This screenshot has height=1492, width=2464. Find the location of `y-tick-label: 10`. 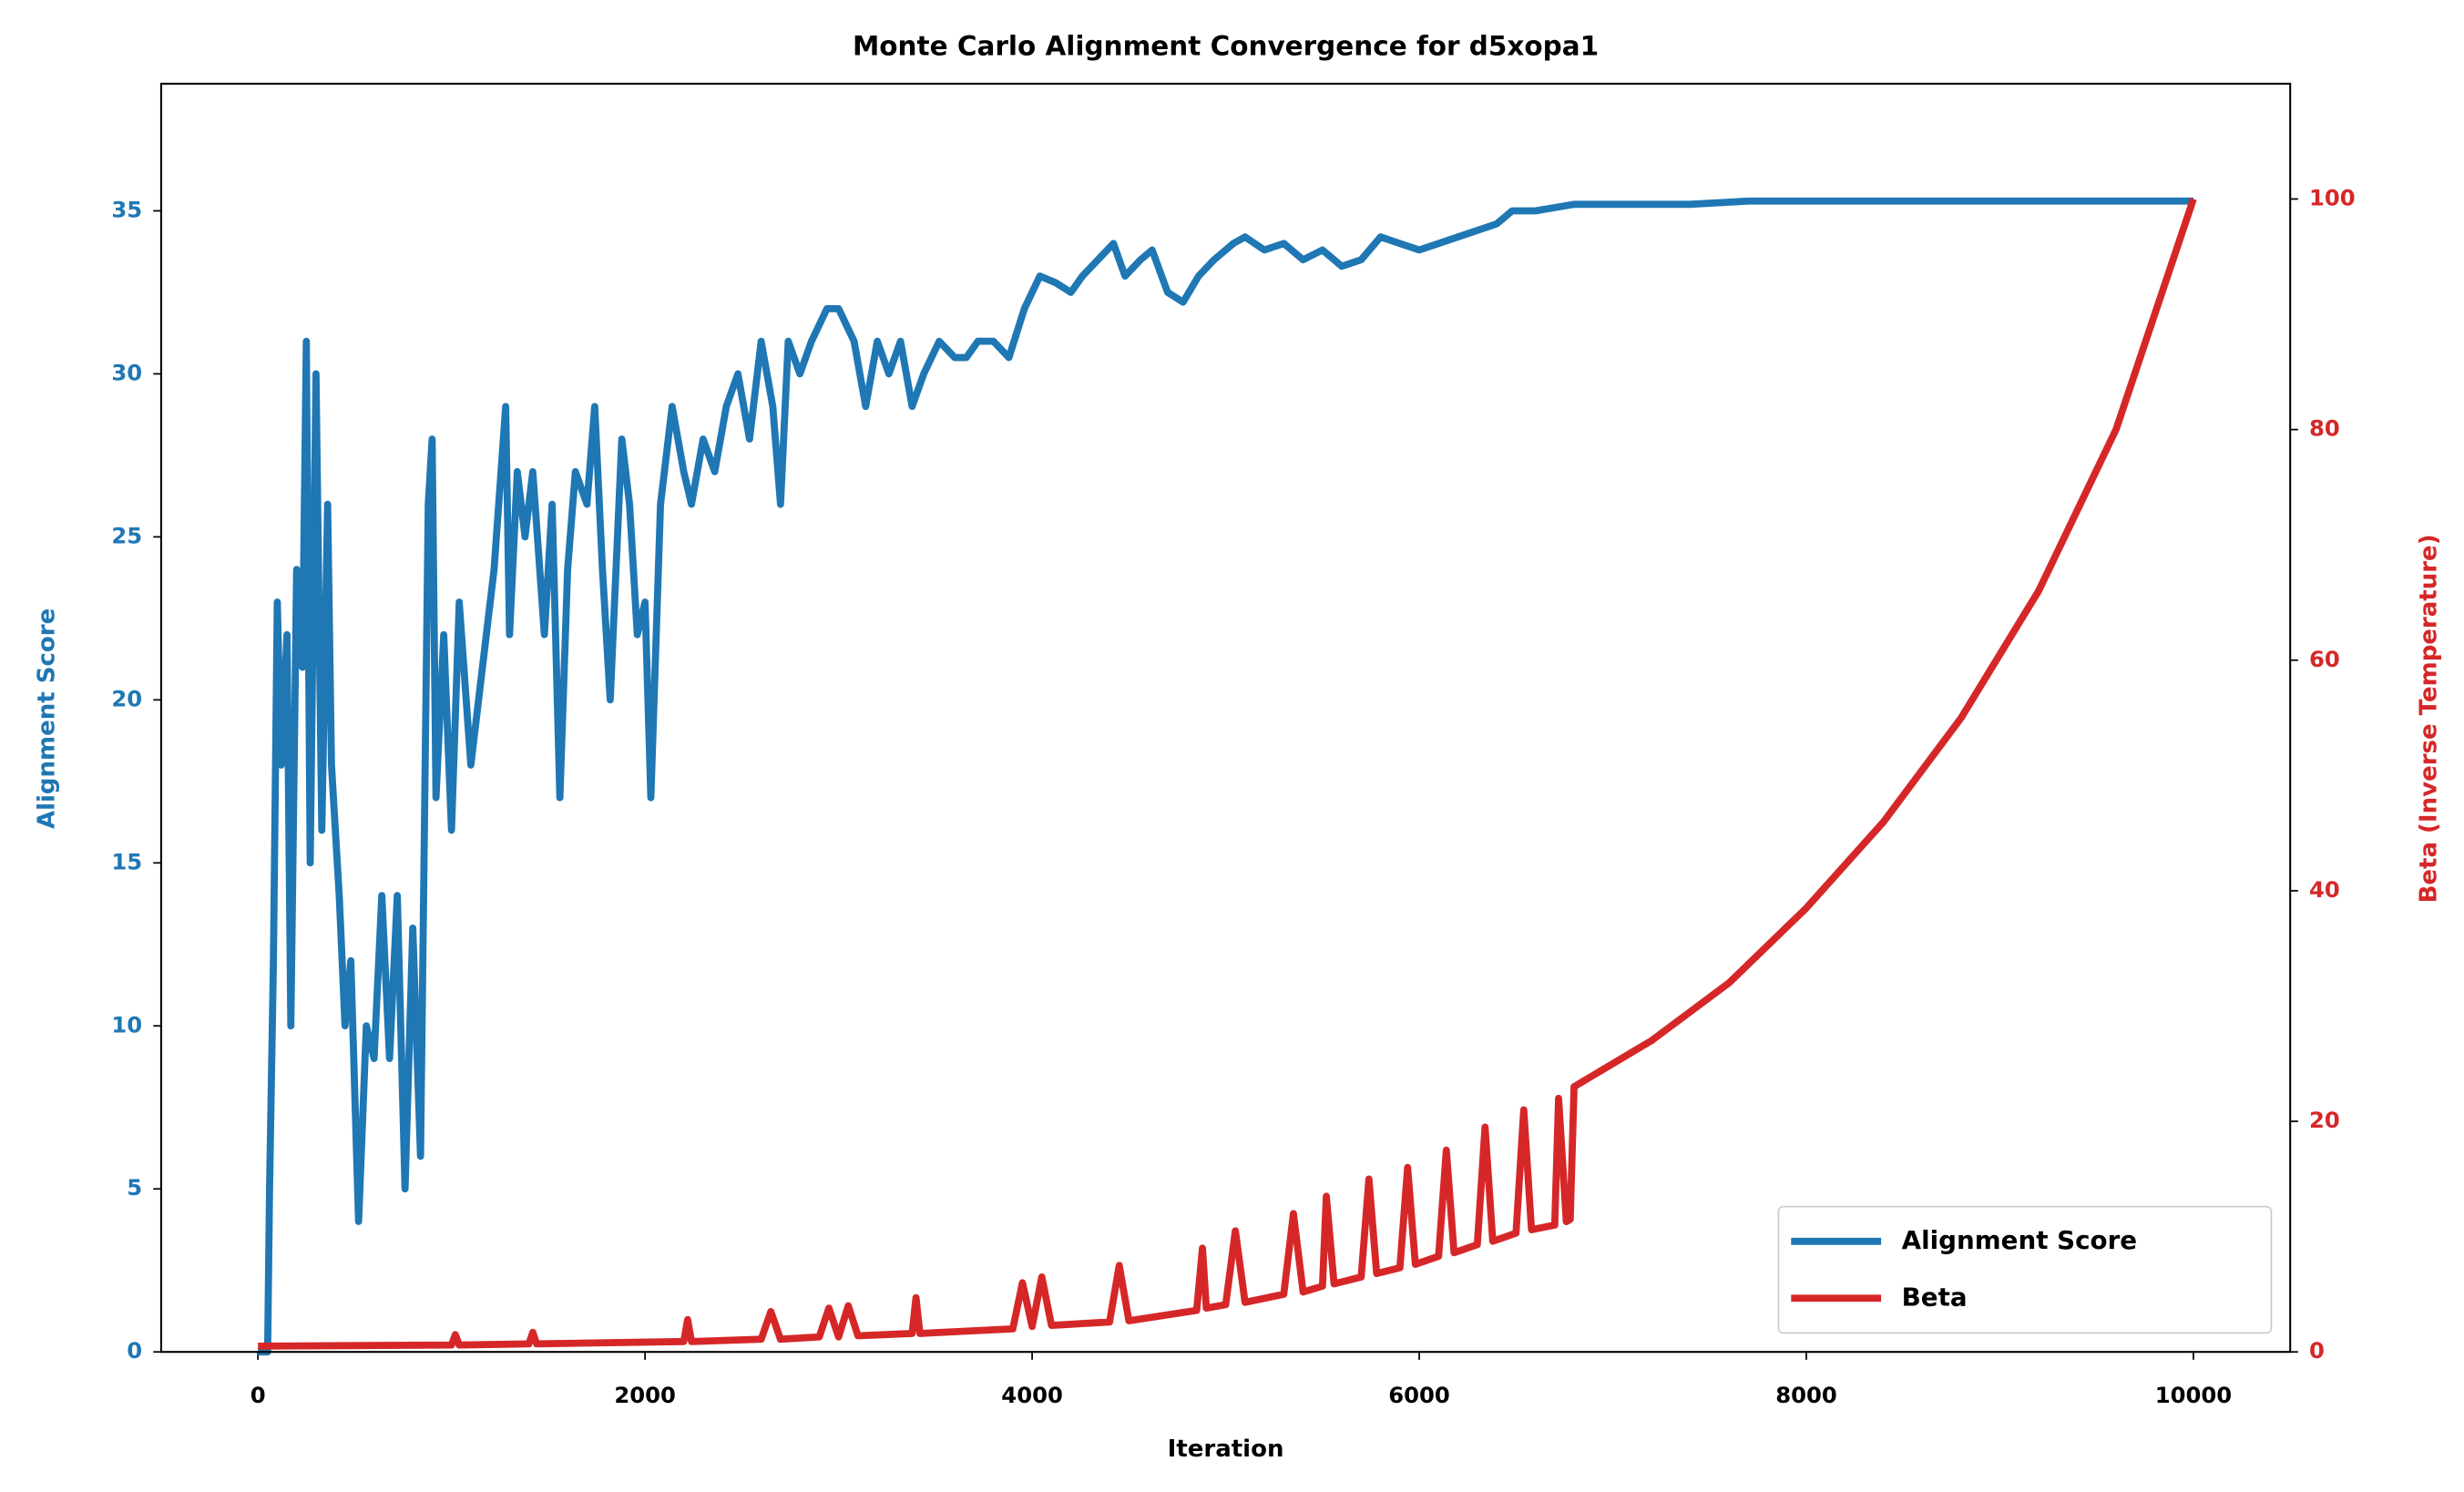

y-tick-label: 10 is located at coordinates (126, 1024).